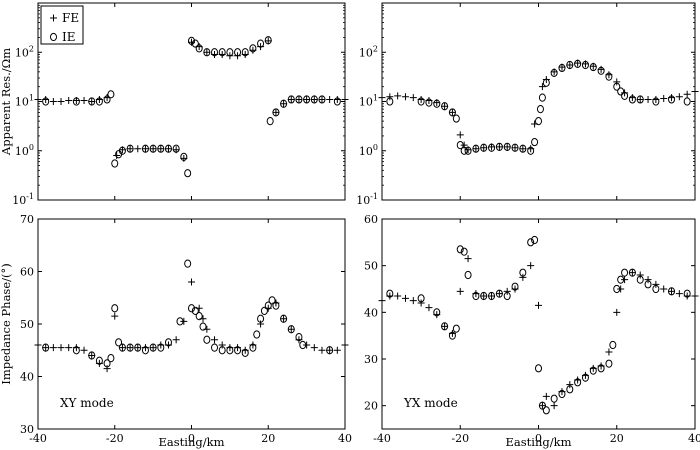  I want to click on yx-phase-ytick-label: 60, so click(371, 219).